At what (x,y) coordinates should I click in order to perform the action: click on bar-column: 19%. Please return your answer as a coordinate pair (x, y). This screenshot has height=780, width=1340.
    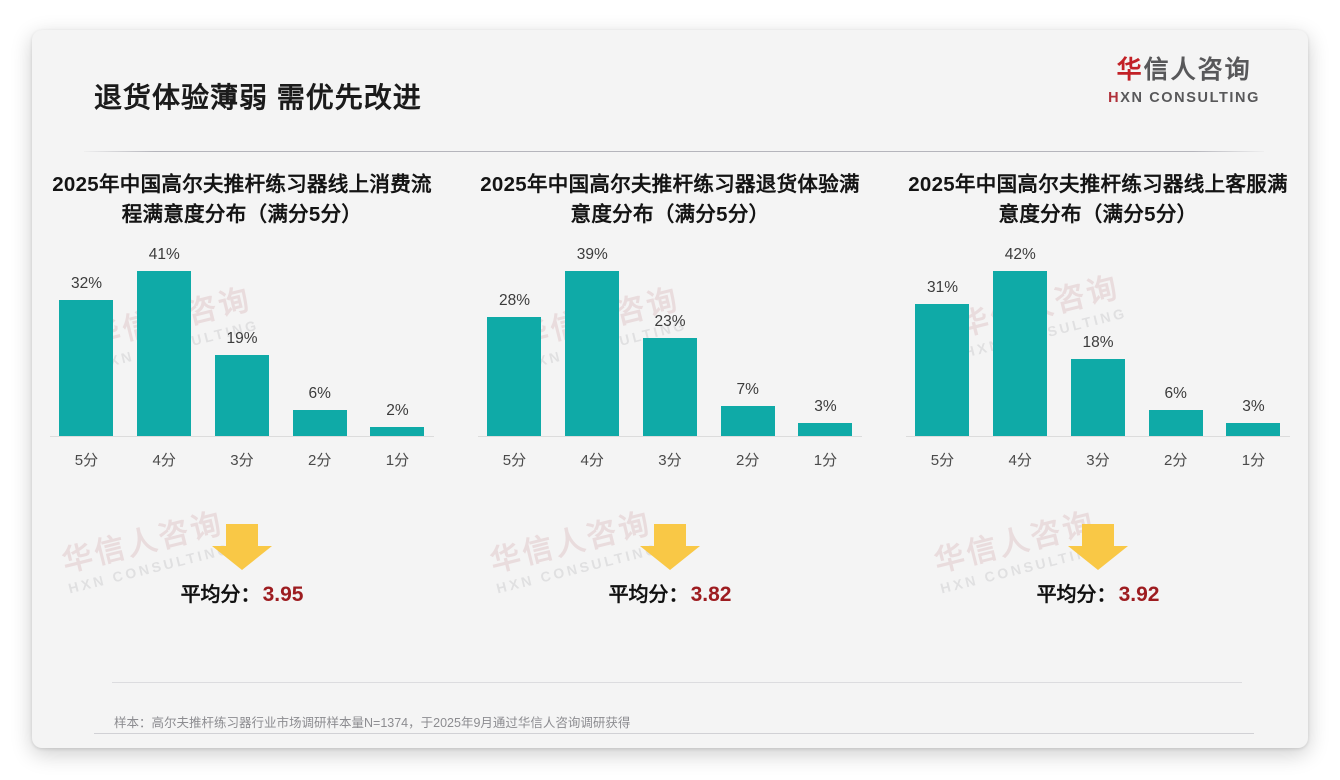
    Looking at the image, I should click on (242, 341).